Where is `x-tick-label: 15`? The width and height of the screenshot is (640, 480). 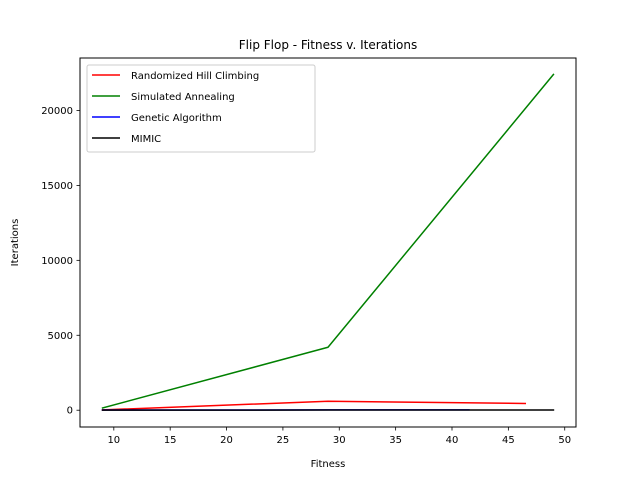
x-tick-label: 15 is located at coordinates (170, 440).